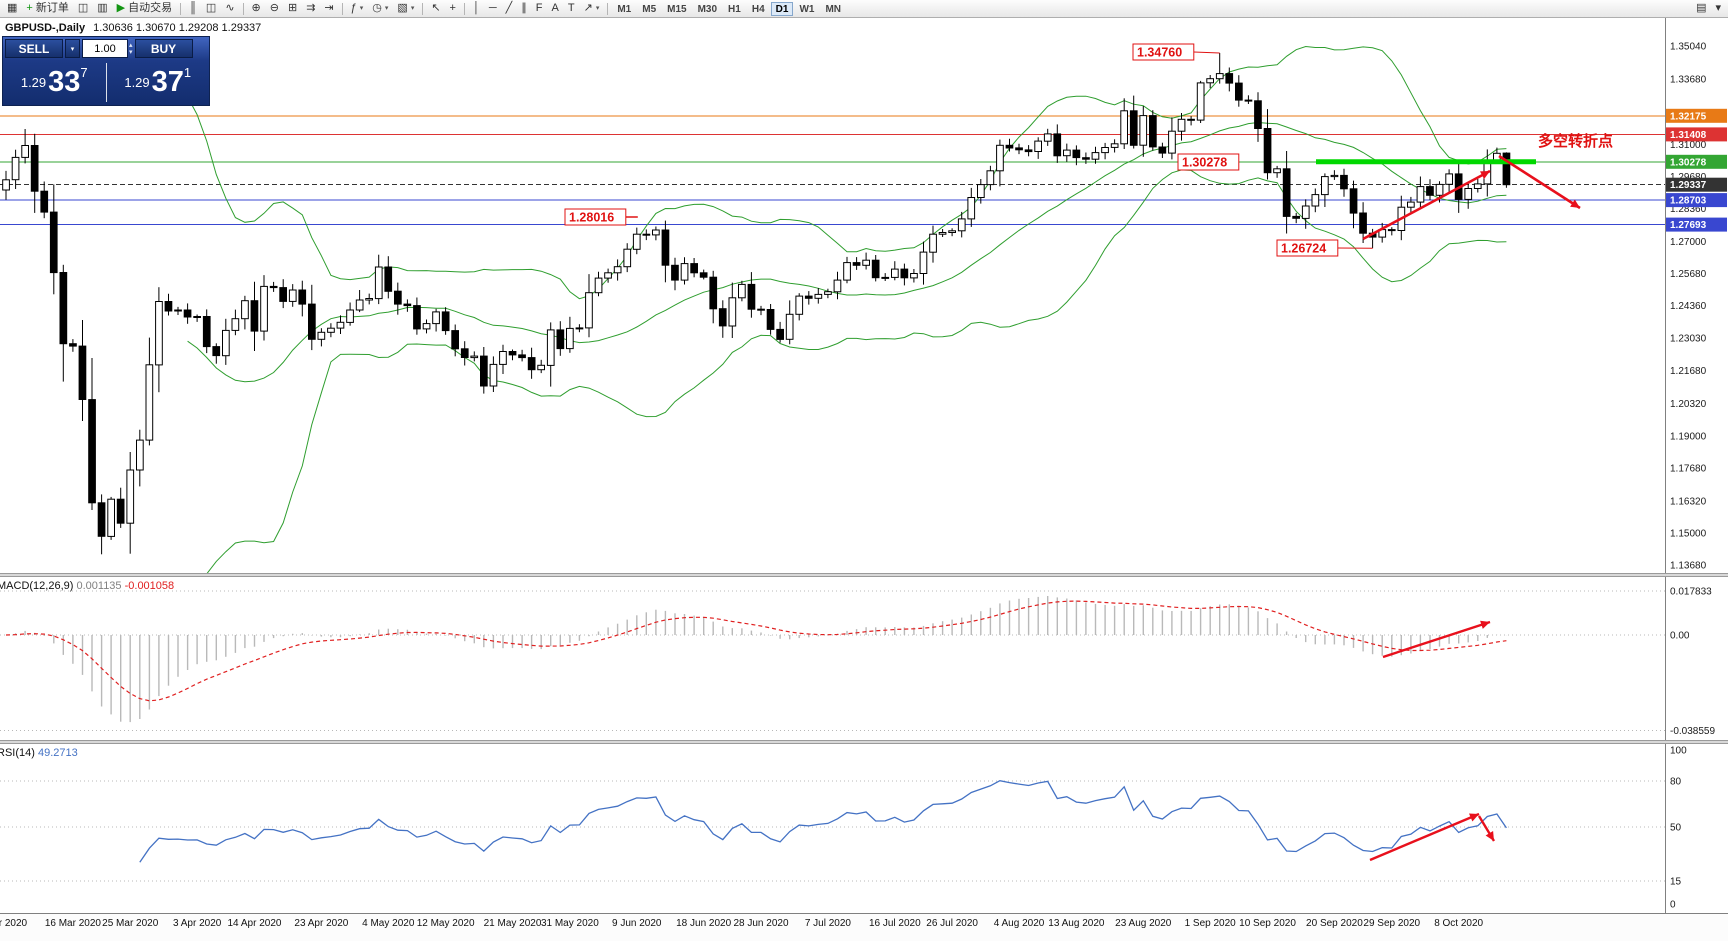 This screenshot has width=1728, height=941. I want to click on timeframe-button-mn: MN, so click(833, 9).